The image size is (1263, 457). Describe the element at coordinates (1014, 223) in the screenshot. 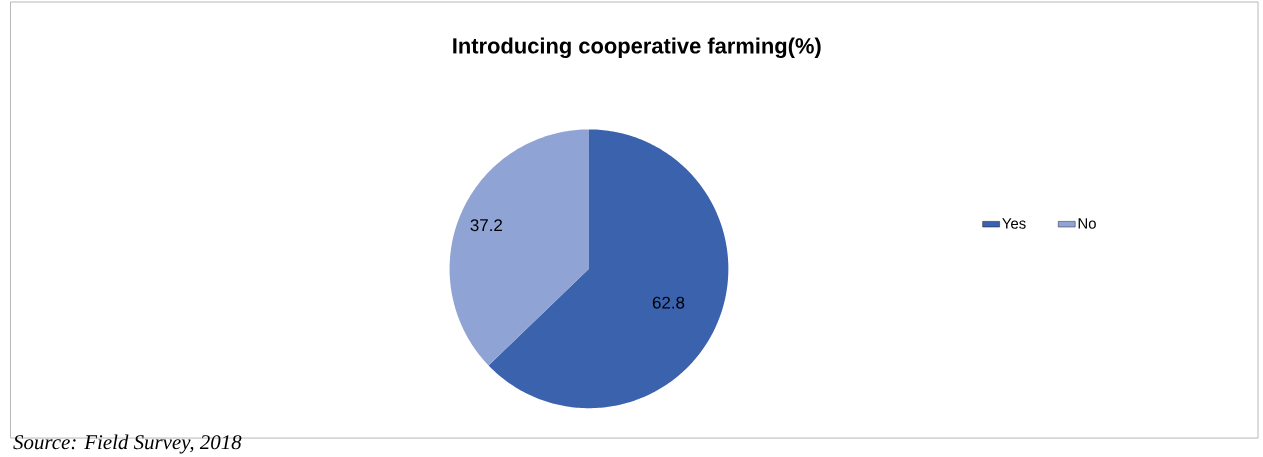

I see `legend-label: Yes` at that location.